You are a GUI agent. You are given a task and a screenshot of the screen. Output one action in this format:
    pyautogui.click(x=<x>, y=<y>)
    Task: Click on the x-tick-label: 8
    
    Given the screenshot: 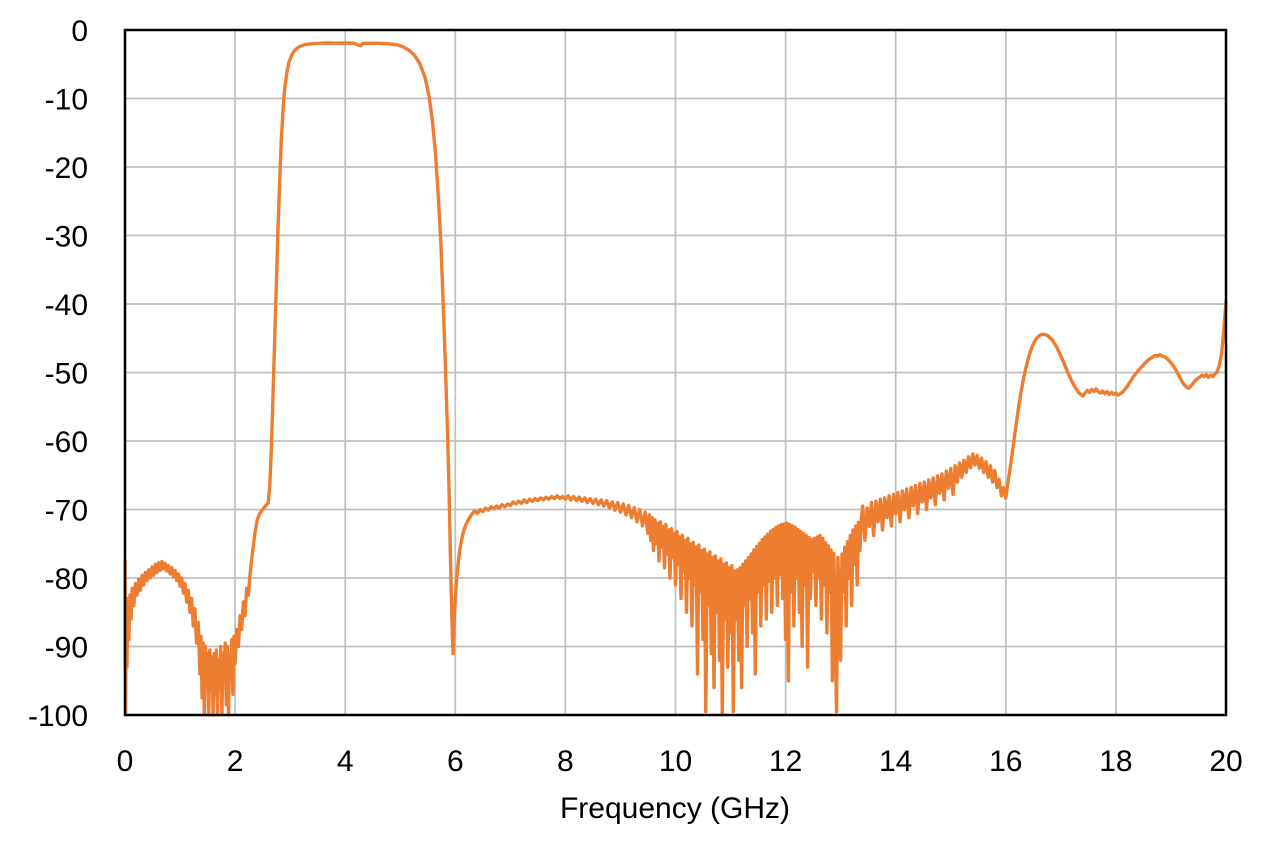 What is the action you would take?
    pyautogui.click(x=565, y=761)
    